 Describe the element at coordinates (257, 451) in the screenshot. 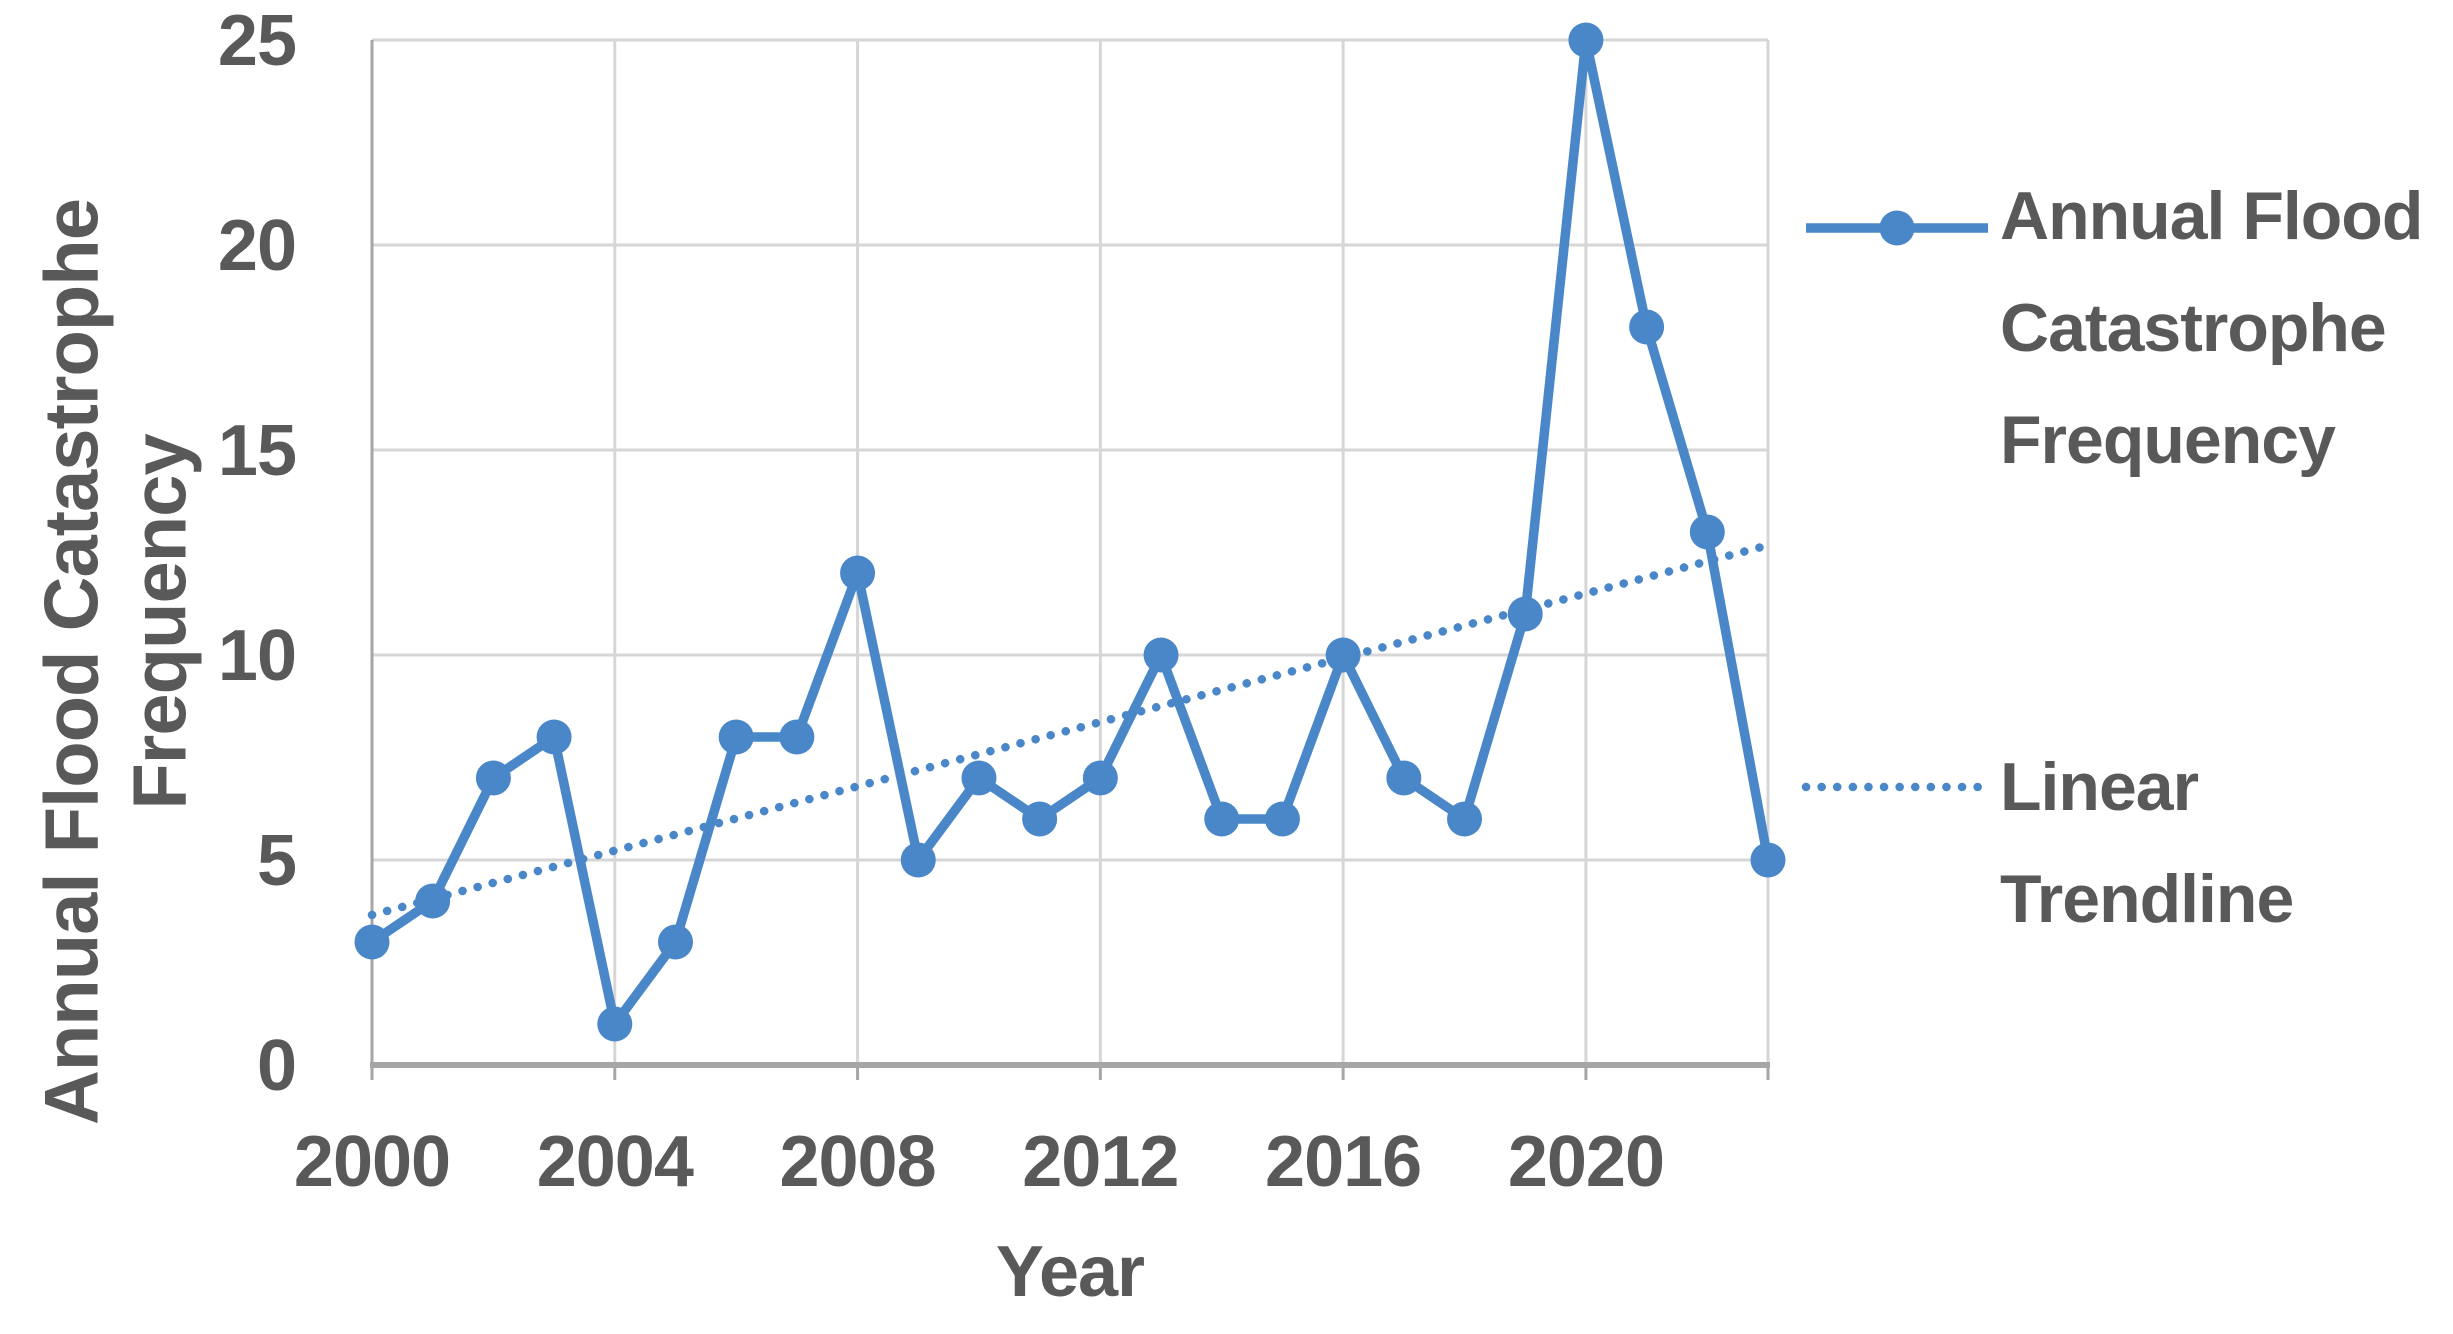

I see `y-tick-label: 15` at that location.